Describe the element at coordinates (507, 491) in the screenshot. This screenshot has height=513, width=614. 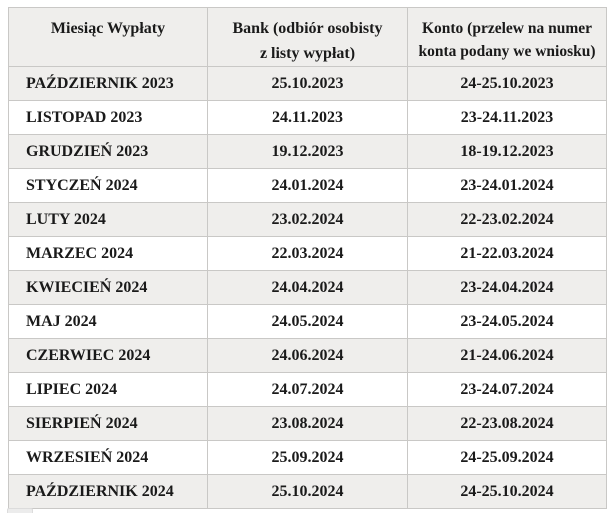
I see `cell-konto: 24-25.10.2024` at that location.